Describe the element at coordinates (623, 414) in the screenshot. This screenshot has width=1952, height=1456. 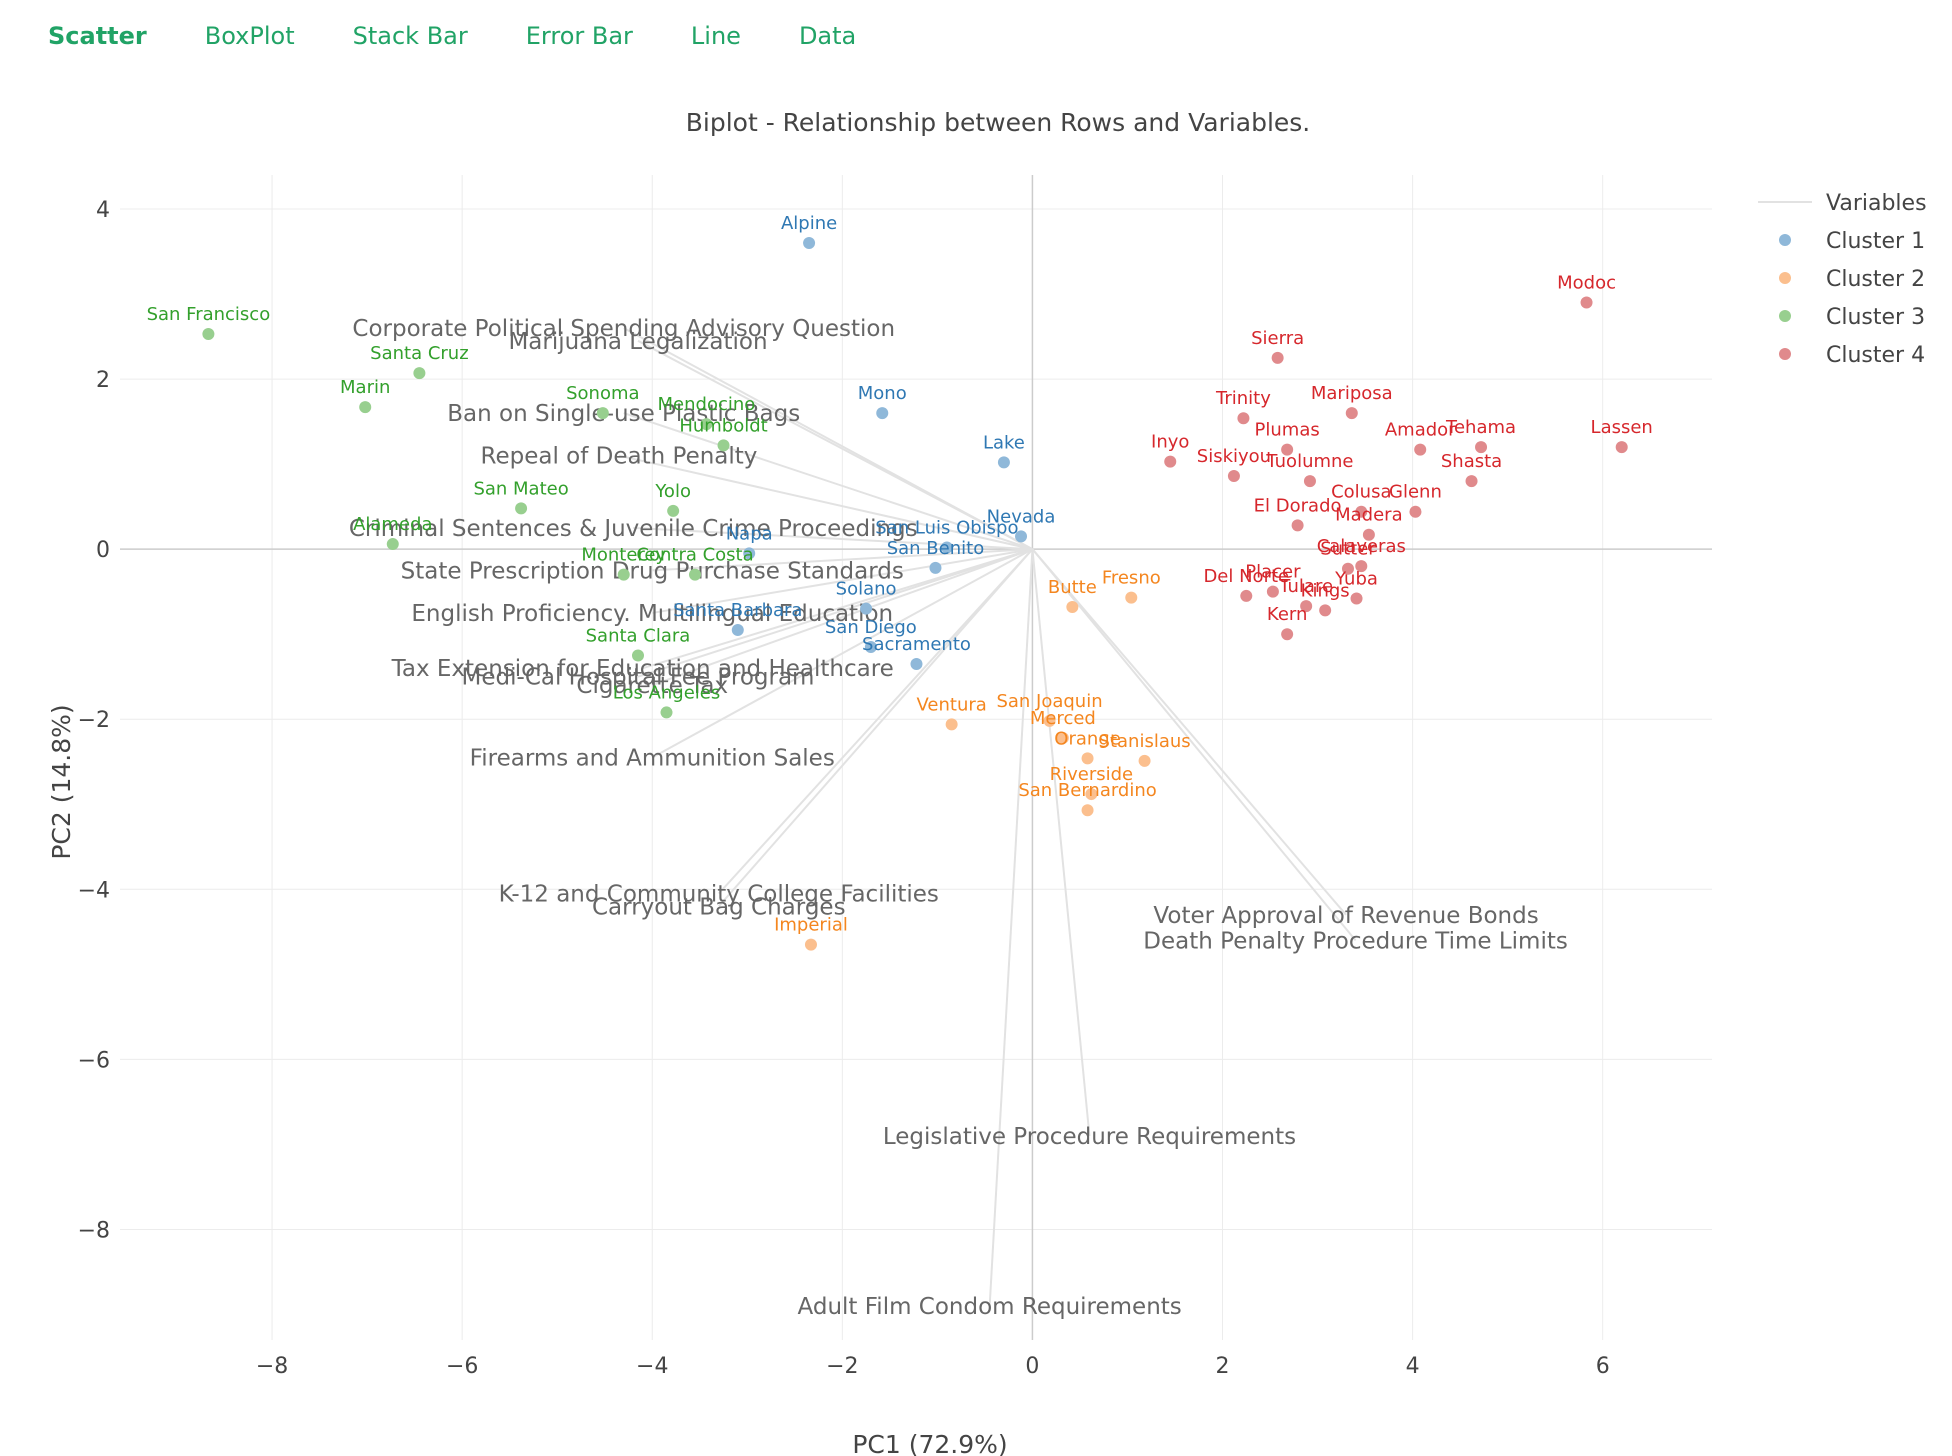
I see `variable-vector-label: Ban on Single-use Plastic Bags` at that location.